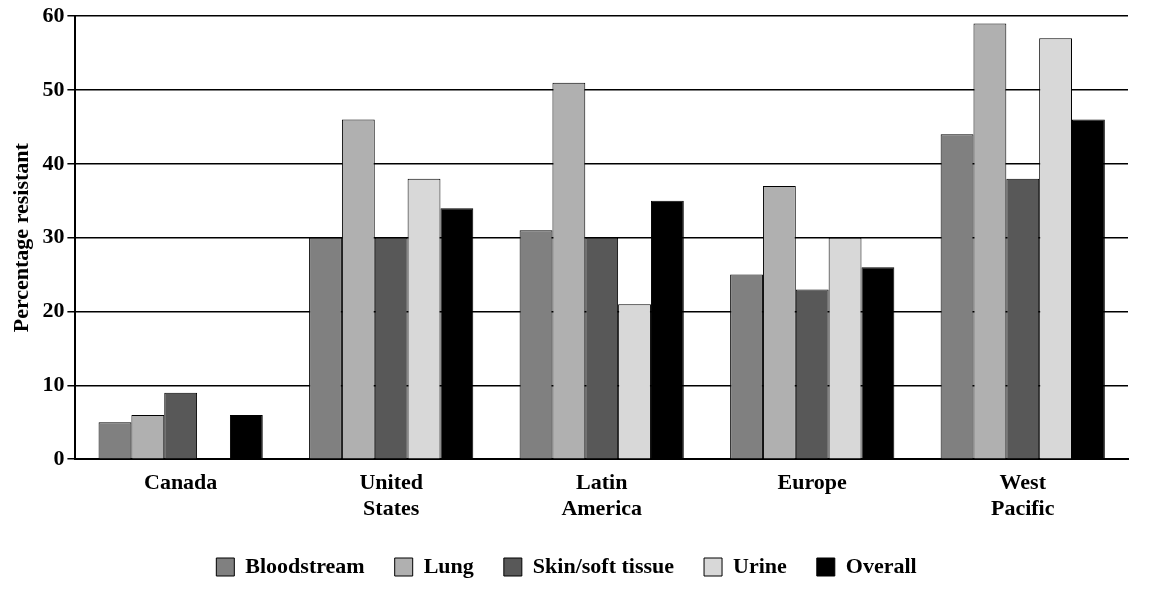  I want to click on y-tick-label: 30, so click(53, 236).